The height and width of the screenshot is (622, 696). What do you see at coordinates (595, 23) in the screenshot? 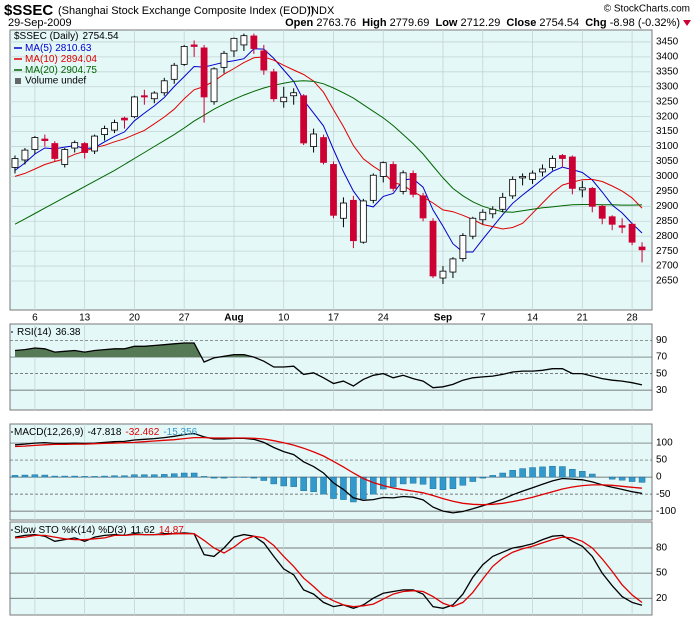
I see `quote-label: Chg` at bounding box center [595, 23].